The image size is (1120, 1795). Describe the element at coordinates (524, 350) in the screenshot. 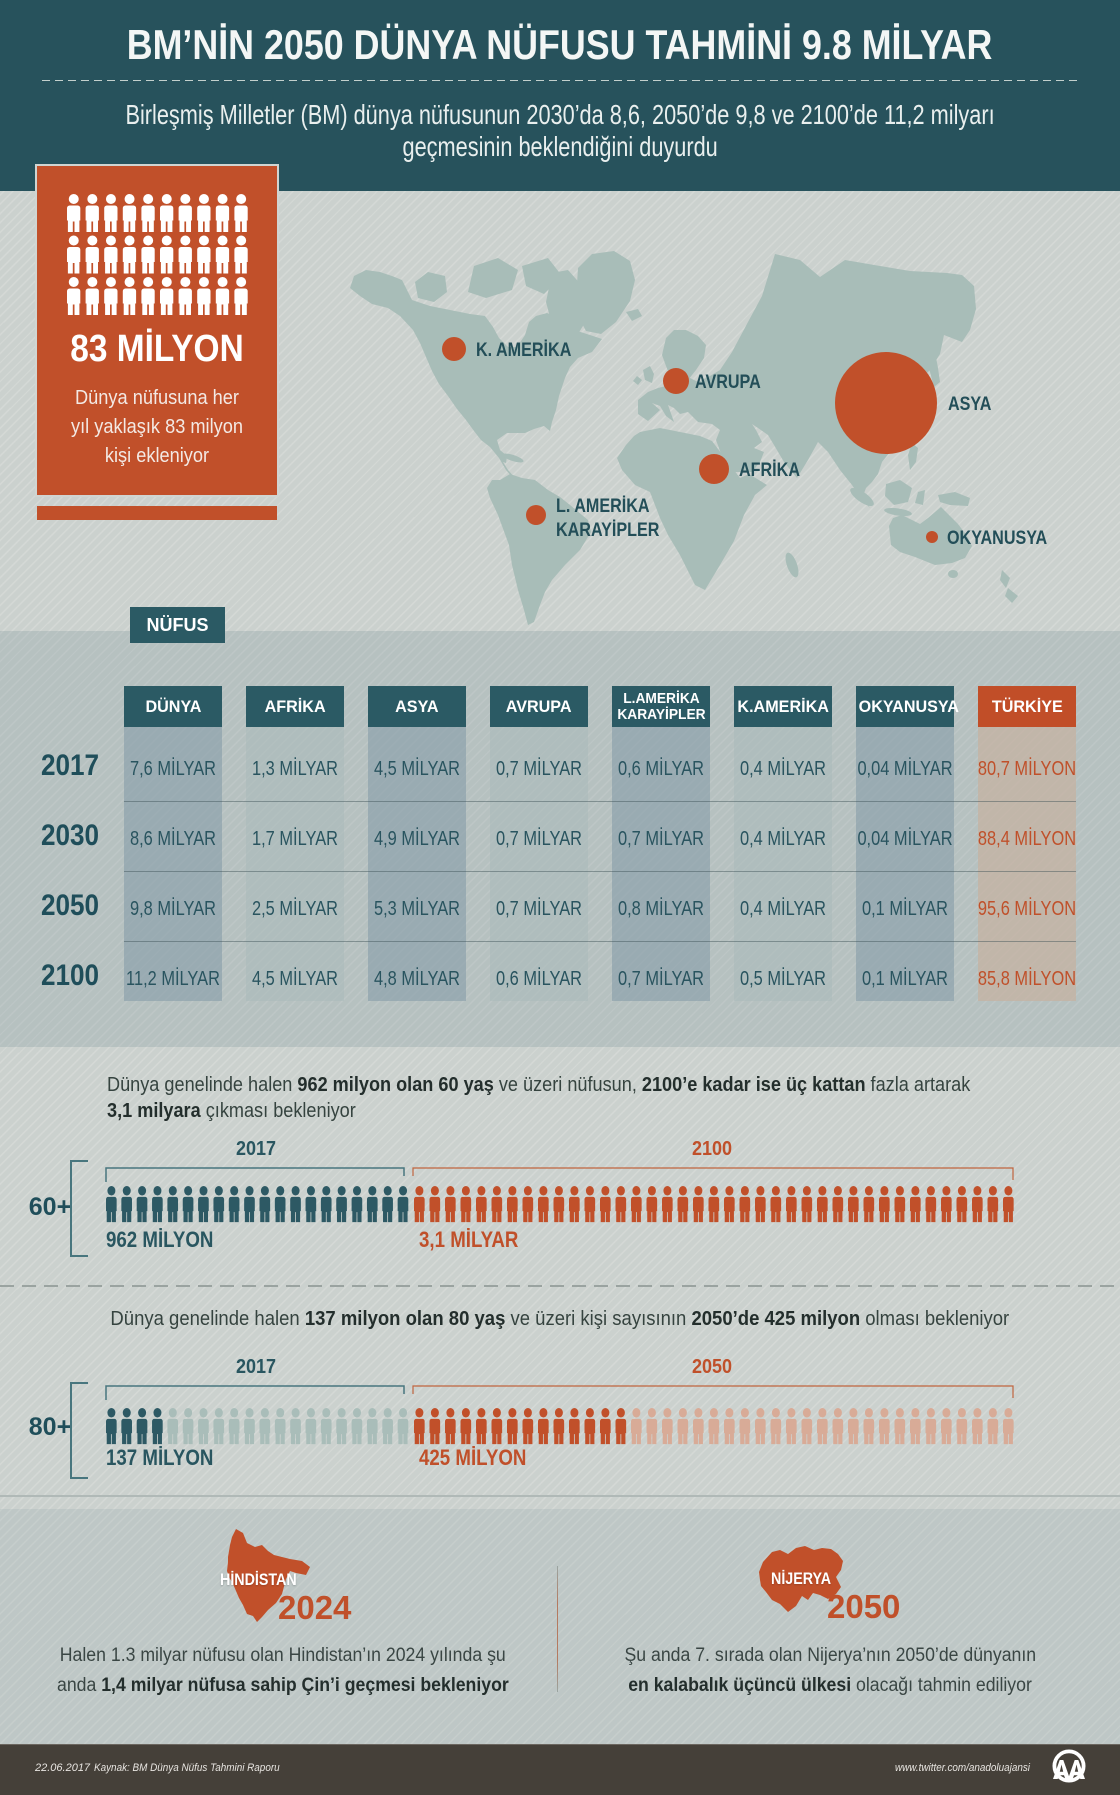

I see `svg-text: K. AMERİKA` at that location.